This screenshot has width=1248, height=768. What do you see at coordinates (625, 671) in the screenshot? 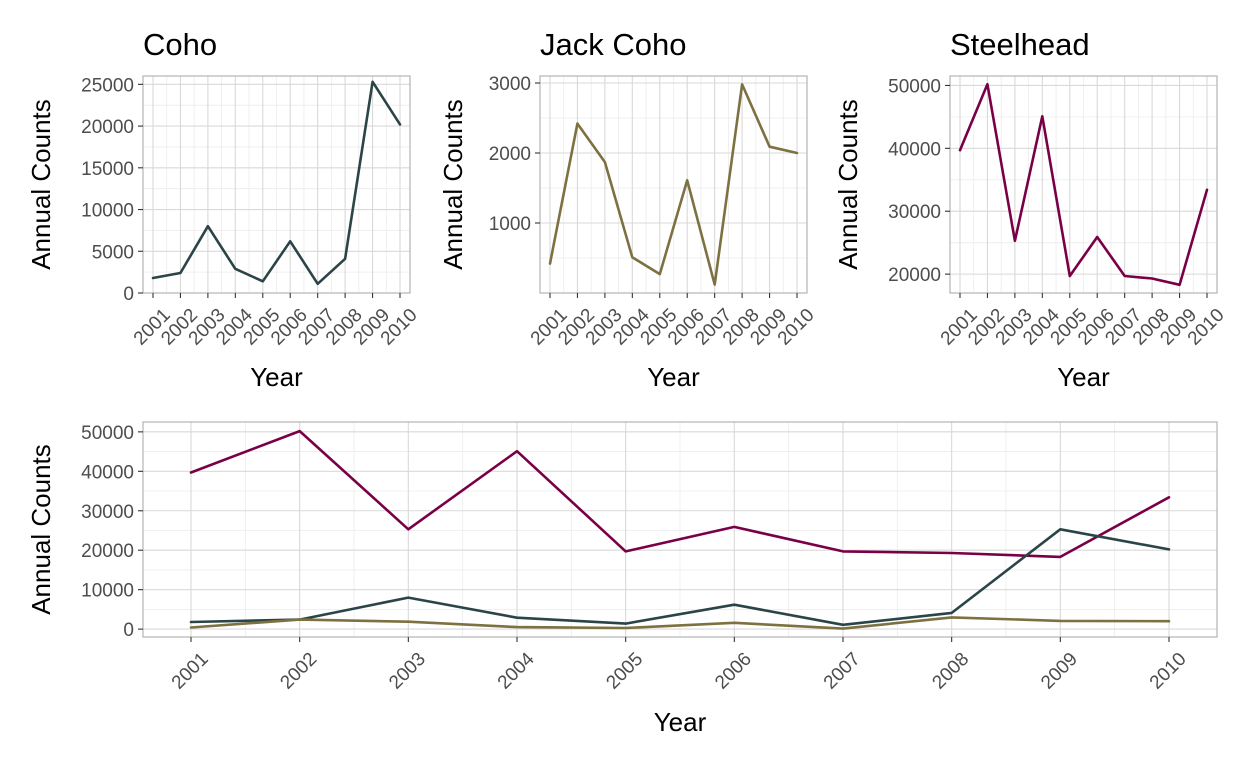
I see `x-tick-label: 2005` at bounding box center [625, 671].